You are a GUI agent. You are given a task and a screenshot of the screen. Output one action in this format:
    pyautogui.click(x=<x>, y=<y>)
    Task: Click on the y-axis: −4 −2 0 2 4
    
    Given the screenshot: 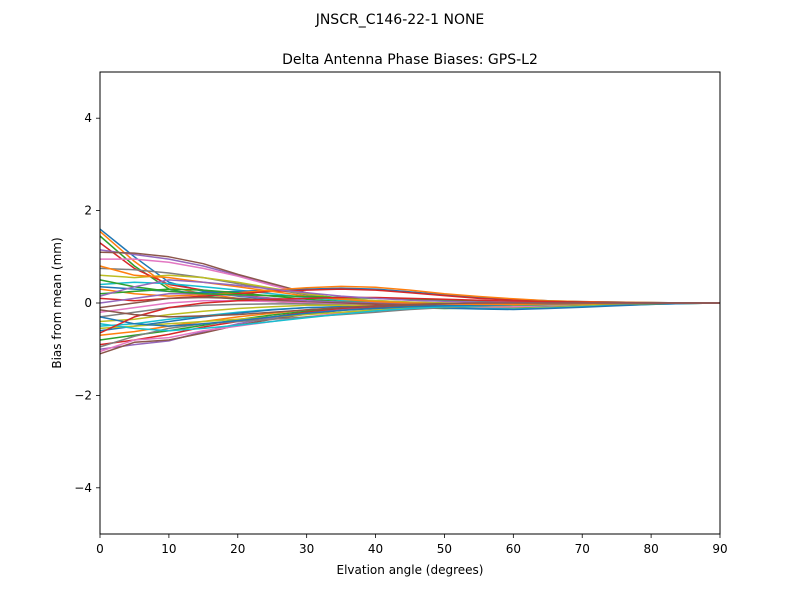 What is the action you would take?
    pyautogui.click(x=87, y=303)
    